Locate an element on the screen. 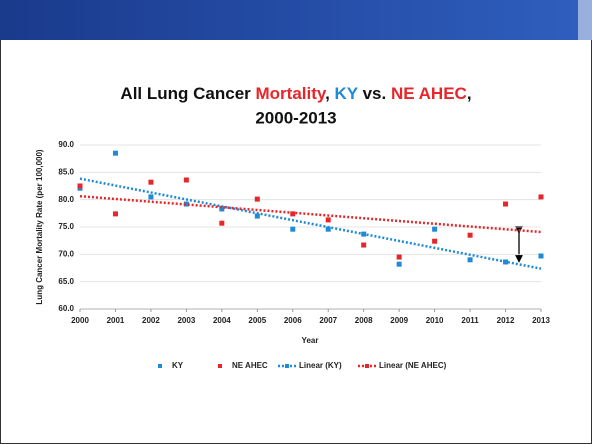 This screenshot has height=444, width=592. x-axis-label: Year is located at coordinates (310, 340).